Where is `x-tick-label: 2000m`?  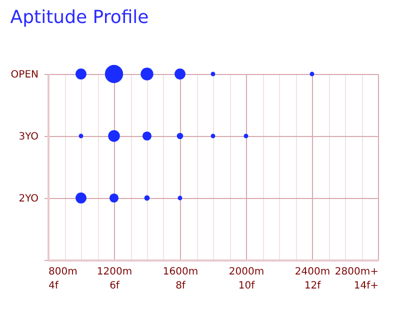
x-tick-label: 2000m is located at coordinates (246, 272).